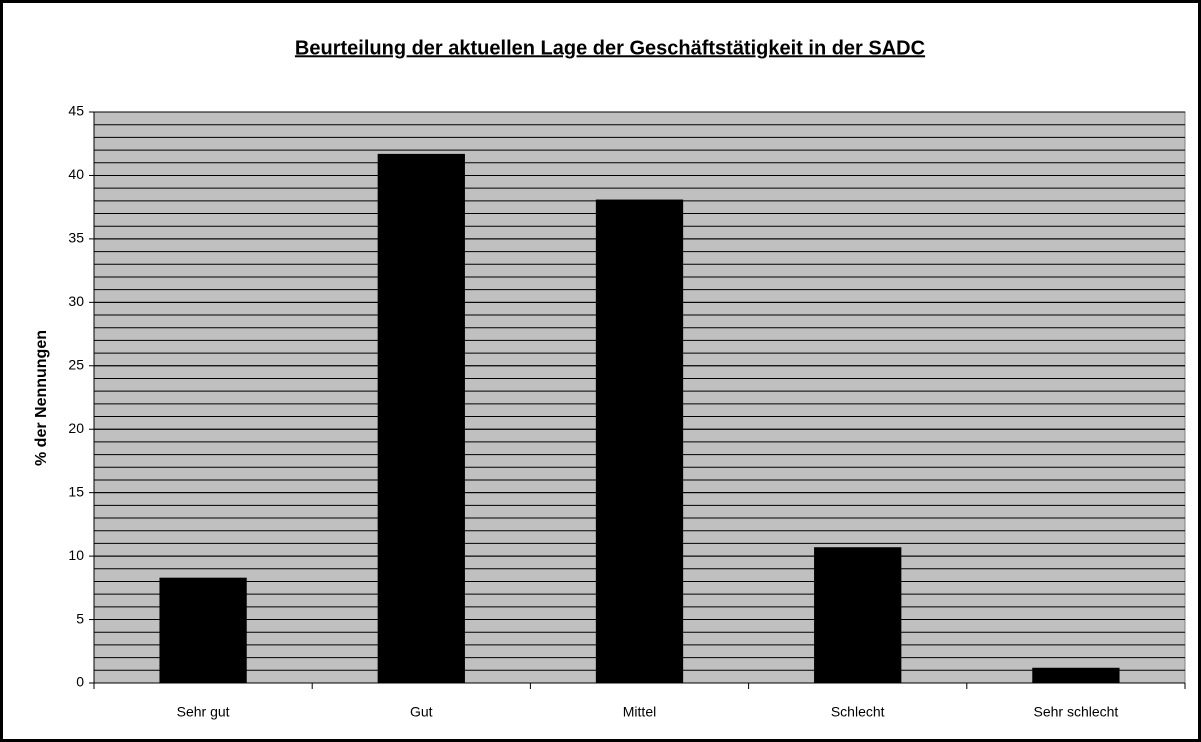 The height and width of the screenshot is (742, 1201). Describe the element at coordinates (76, 238) in the screenshot. I see `y-tick-label: 35` at that location.